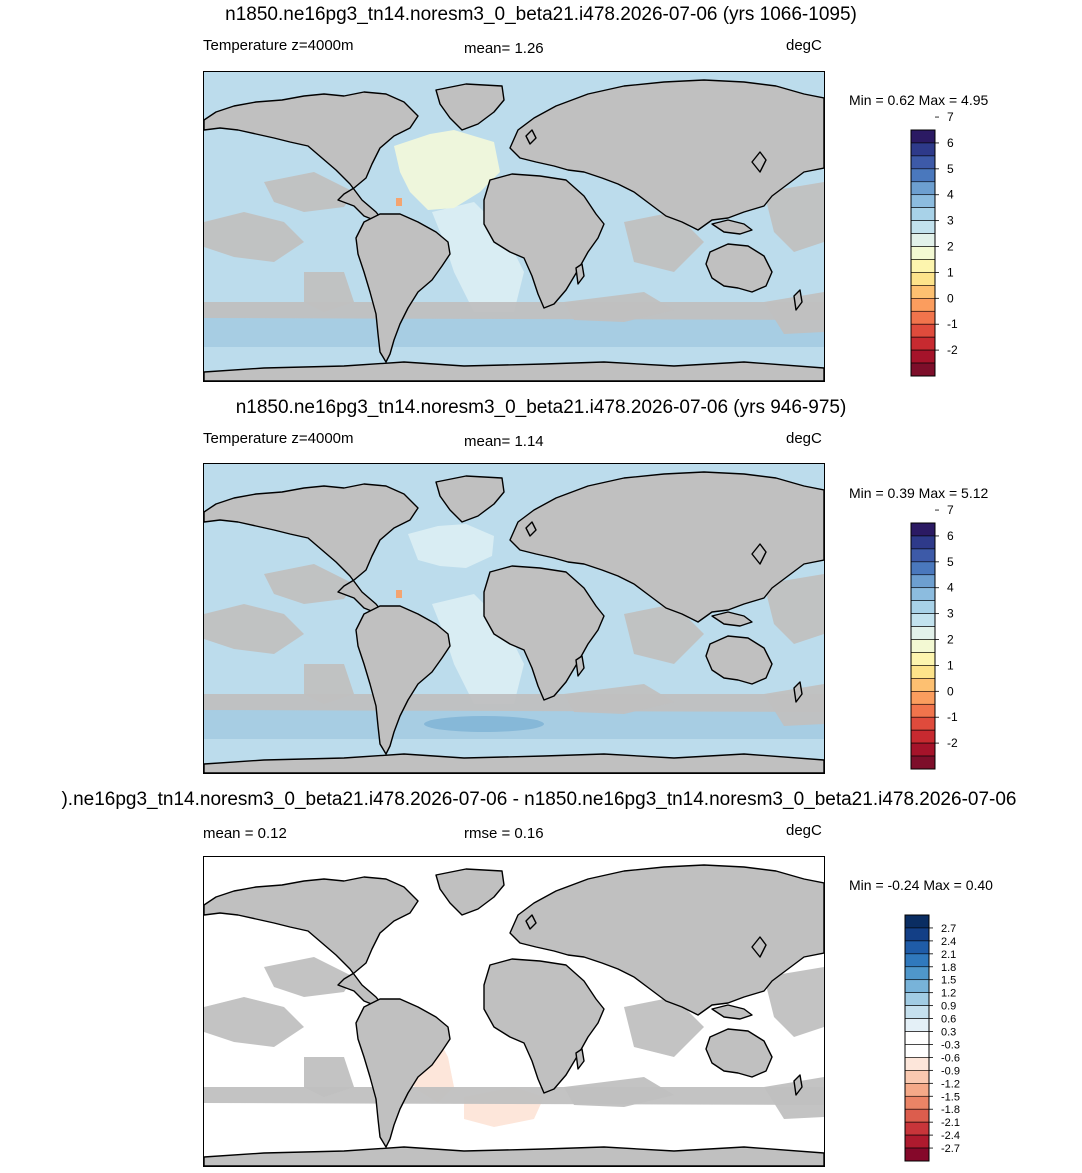  I want to click on colorbar-tick-label: 1.8, so click(948, 968).